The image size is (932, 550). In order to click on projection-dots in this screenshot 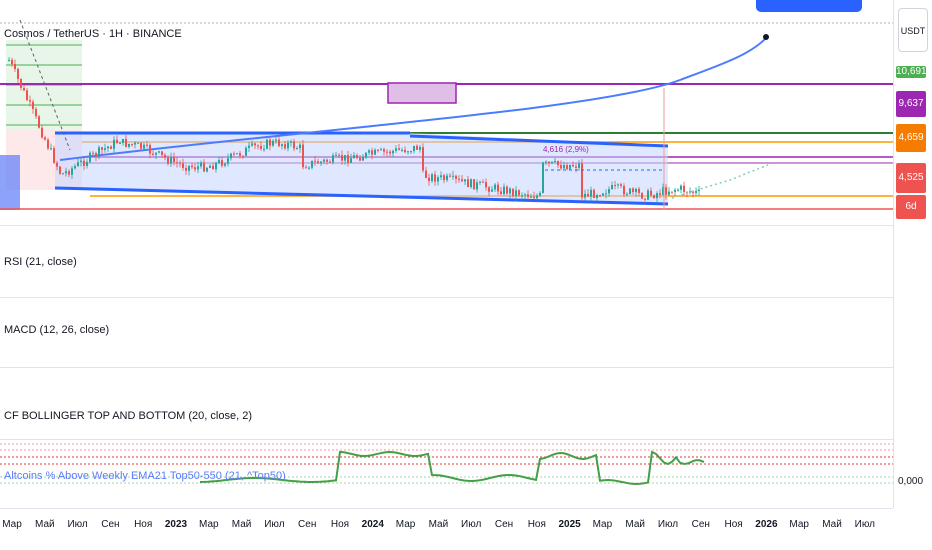, I will do `click(720, 181)`.